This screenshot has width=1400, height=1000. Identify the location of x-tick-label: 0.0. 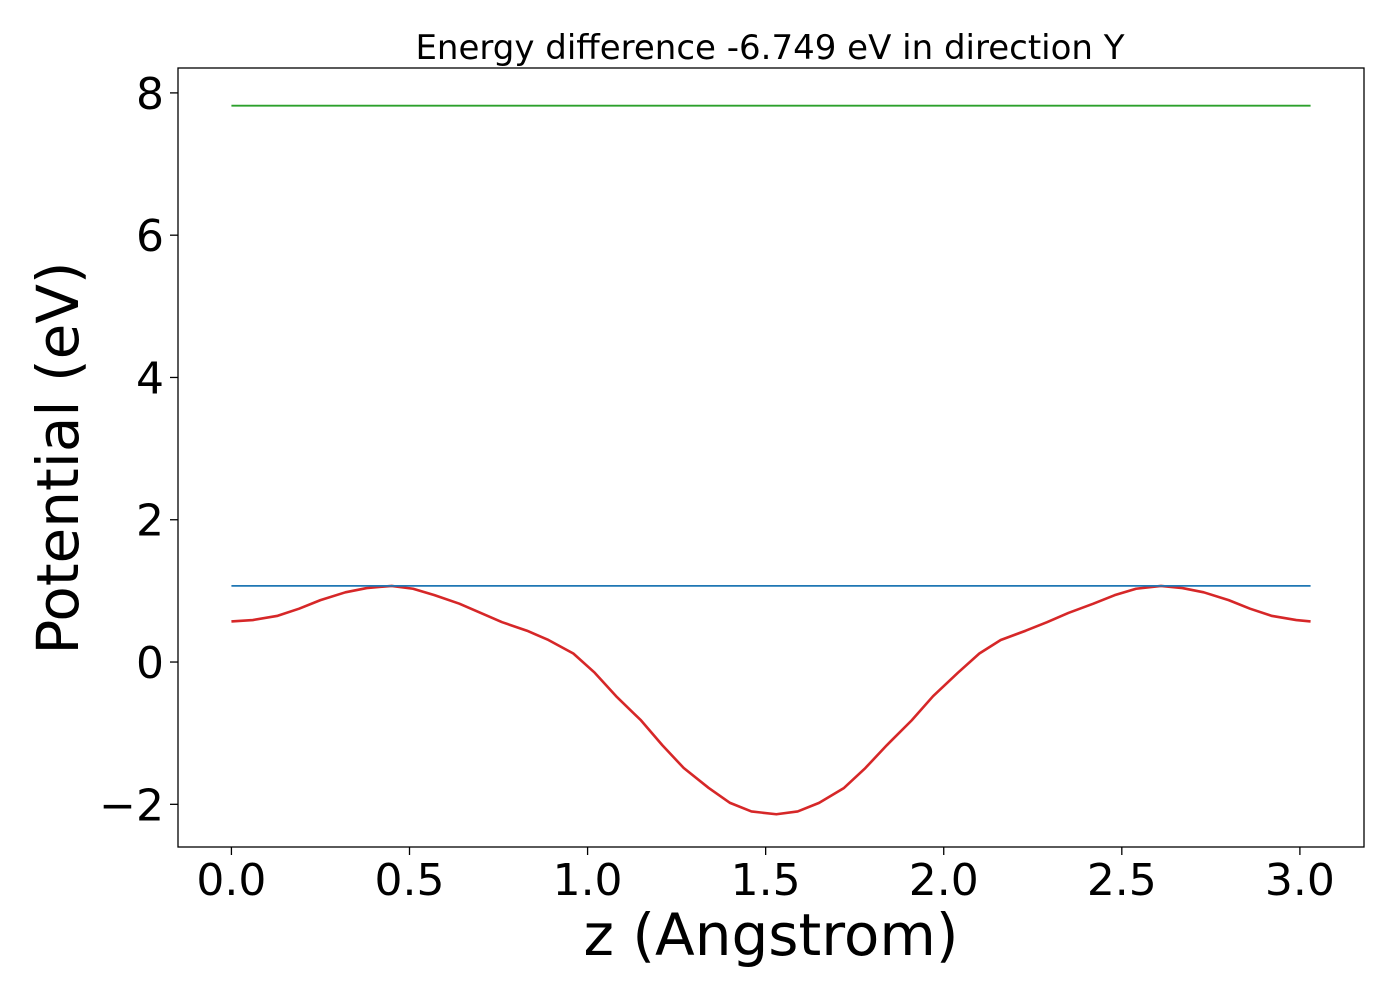
(231, 880).